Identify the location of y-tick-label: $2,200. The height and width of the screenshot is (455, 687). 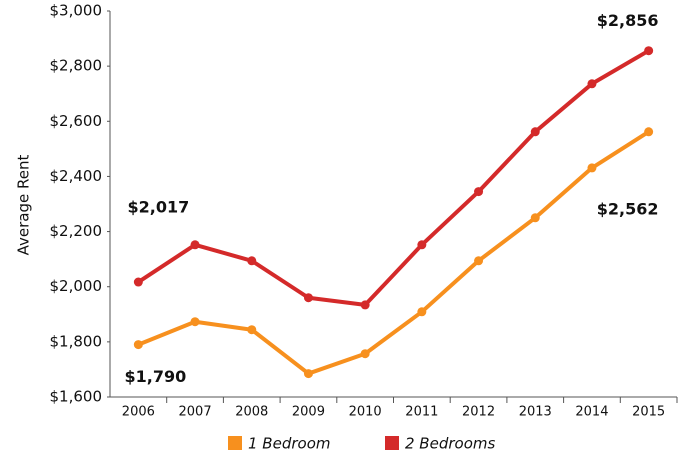
(76, 231).